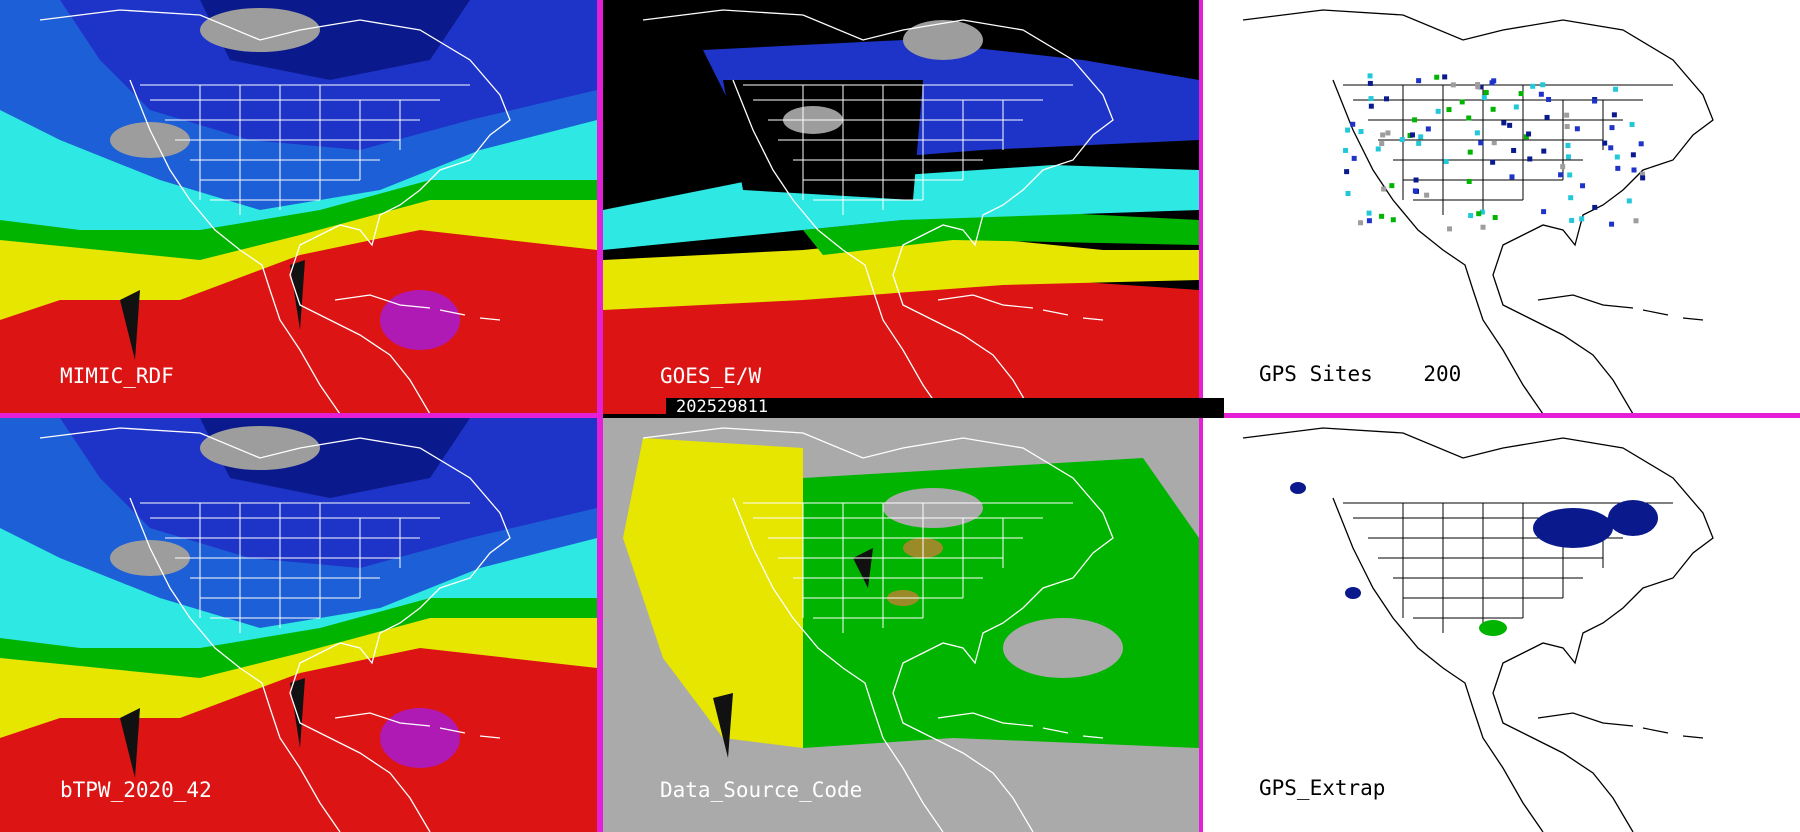 The width and height of the screenshot is (1800, 832). Describe the element at coordinates (711, 376) in the screenshot. I see `goes-ew-label: GOES_E/W` at that location.